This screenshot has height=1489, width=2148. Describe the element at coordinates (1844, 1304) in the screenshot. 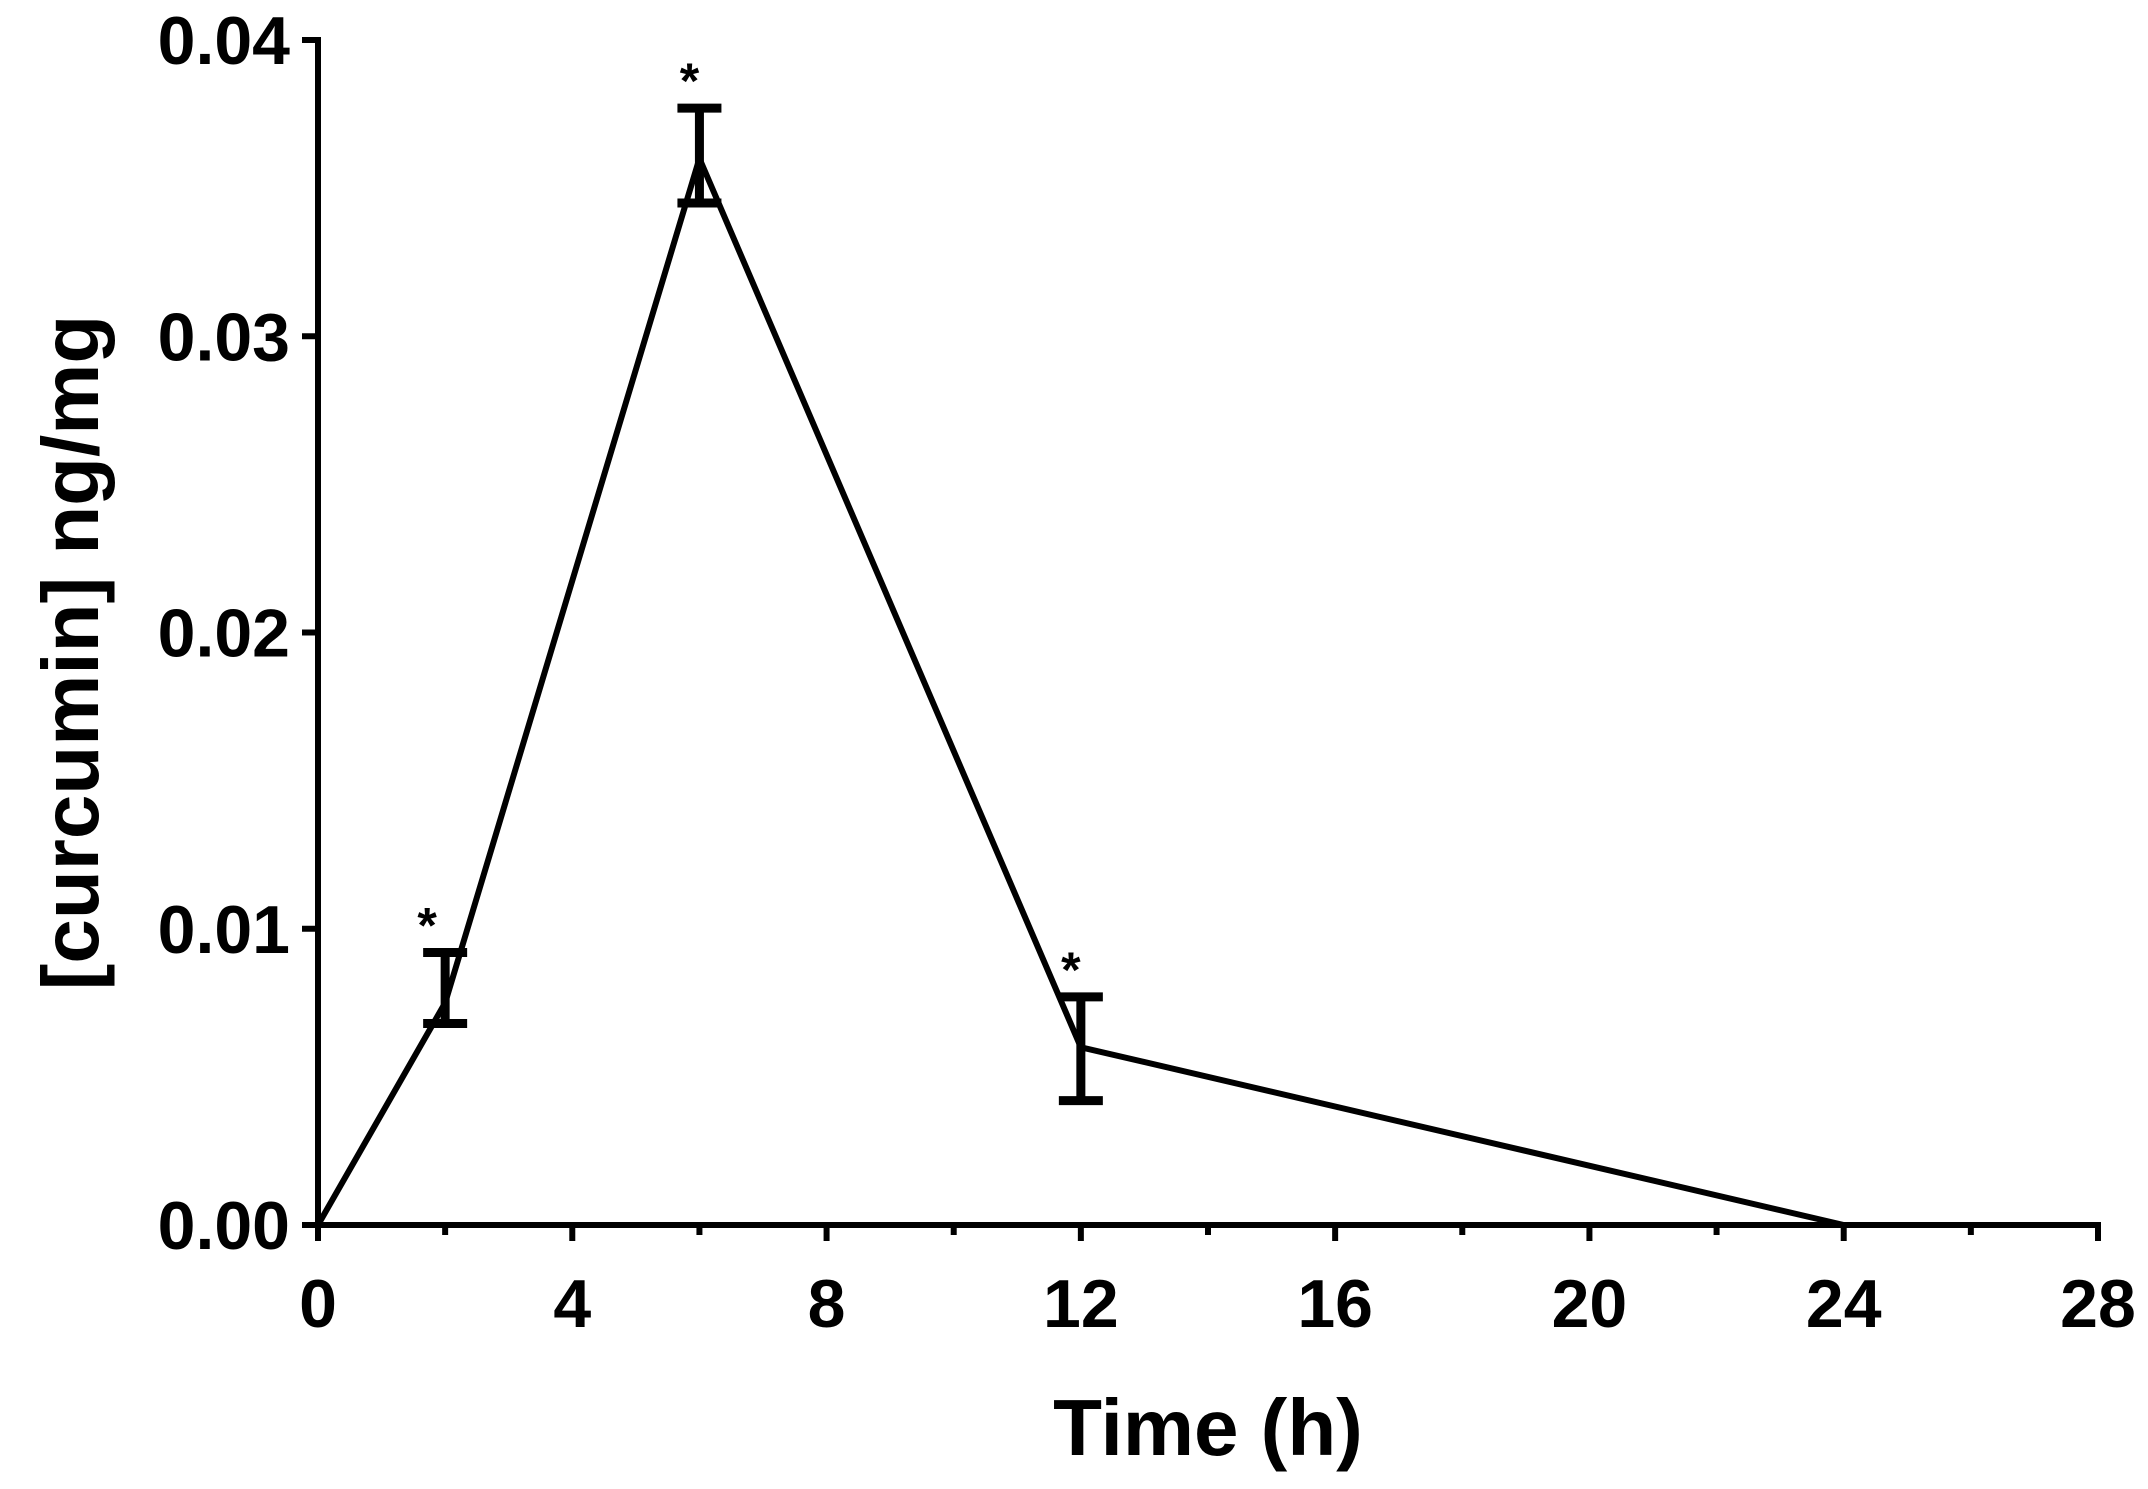

I see `x-tick-label: 24` at that location.